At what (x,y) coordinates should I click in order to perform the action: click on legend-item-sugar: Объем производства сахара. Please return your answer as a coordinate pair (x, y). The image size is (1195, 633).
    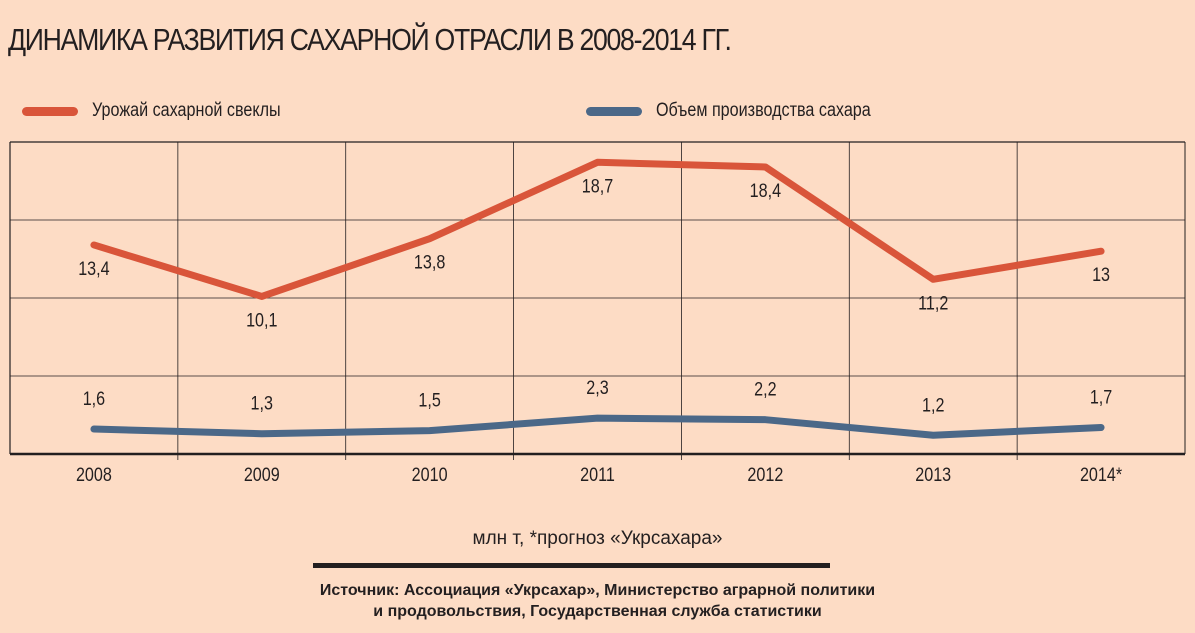
    Looking at the image, I should click on (747, 111).